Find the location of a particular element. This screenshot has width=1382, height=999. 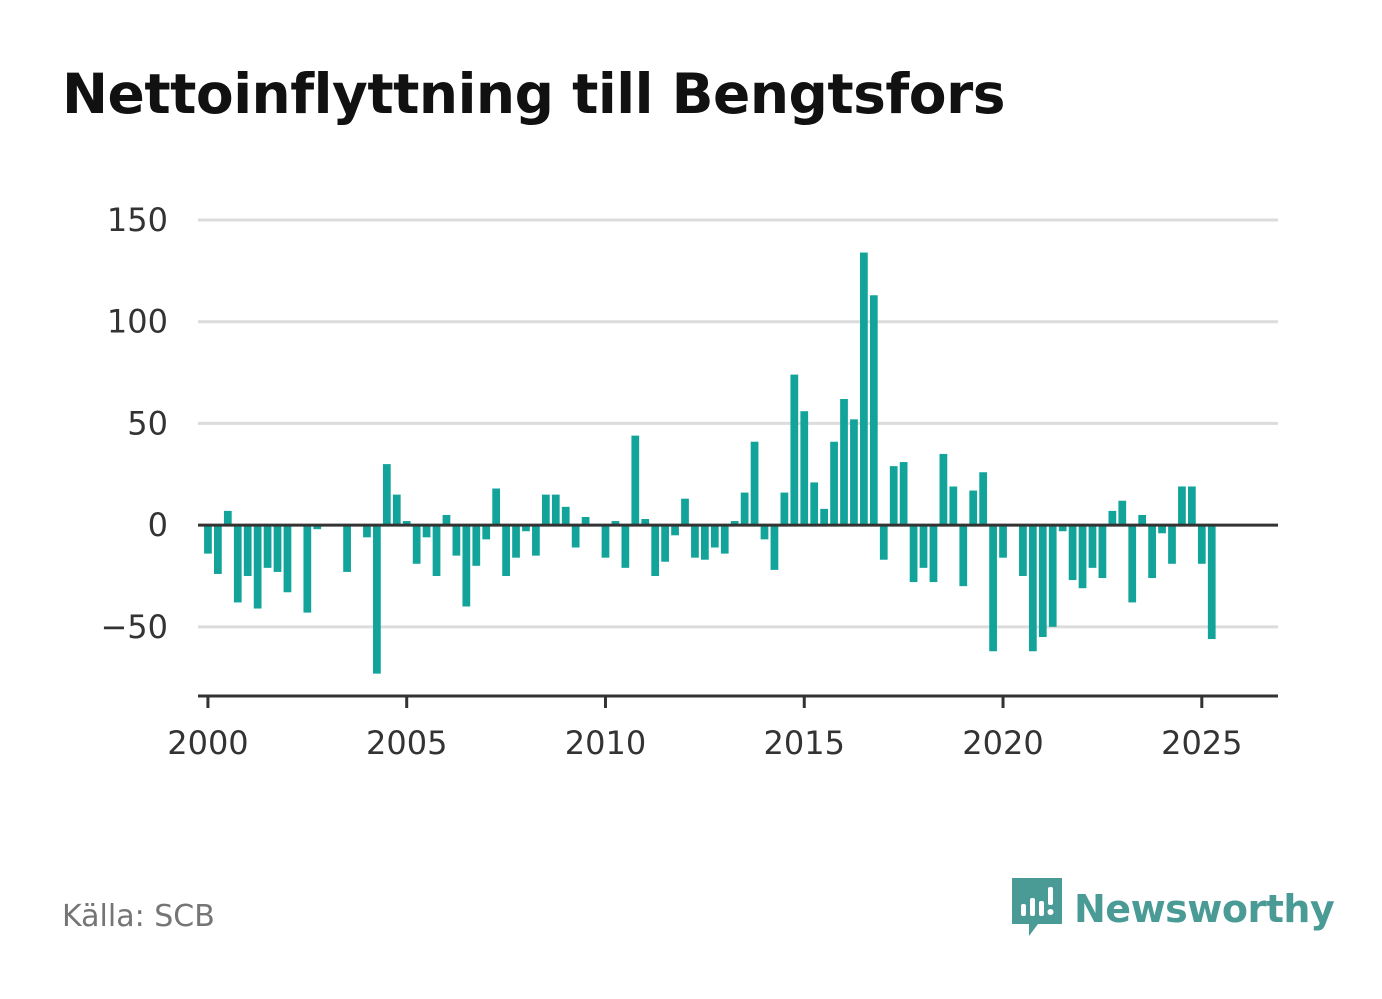

bar-2001-Q1 is located at coordinates (247, 550).